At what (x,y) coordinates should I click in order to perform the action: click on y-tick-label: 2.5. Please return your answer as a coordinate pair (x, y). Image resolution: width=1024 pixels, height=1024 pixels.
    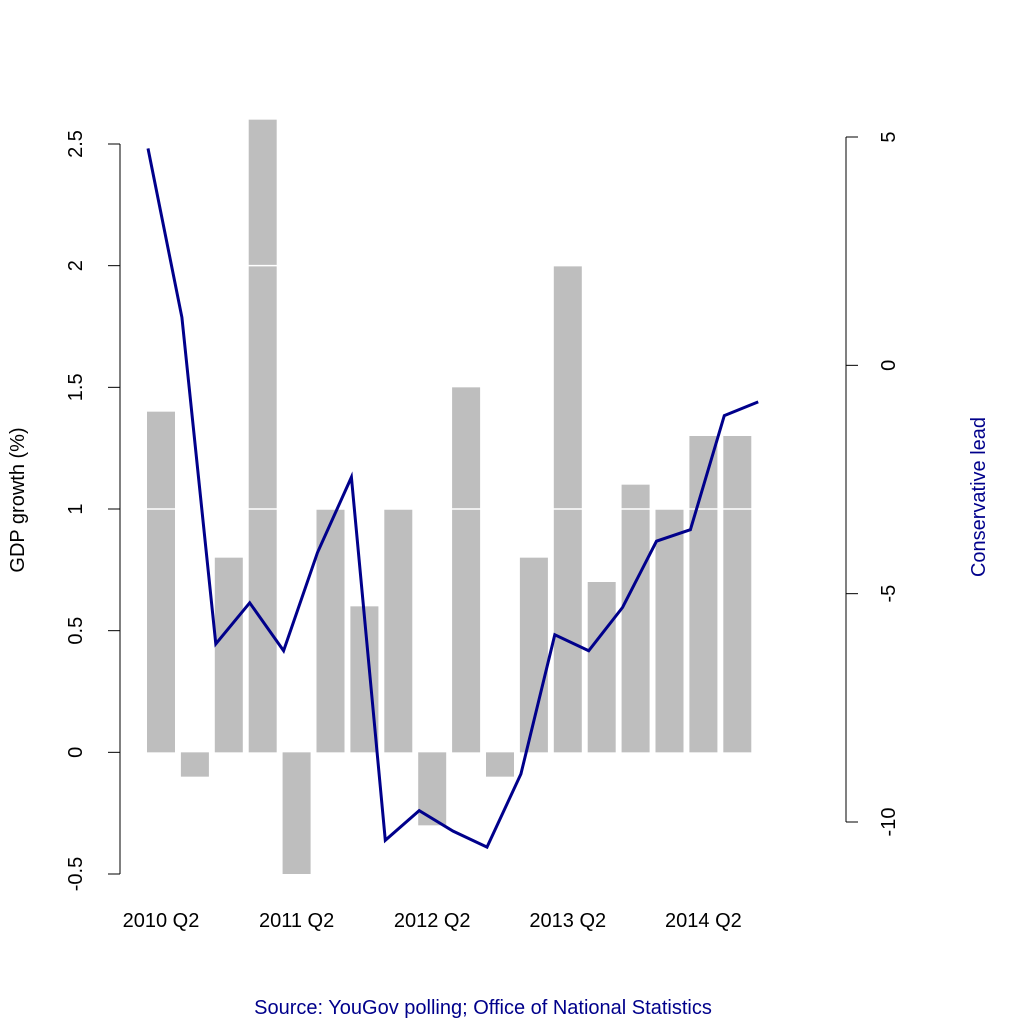
    Looking at the image, I should click on (76, 144).